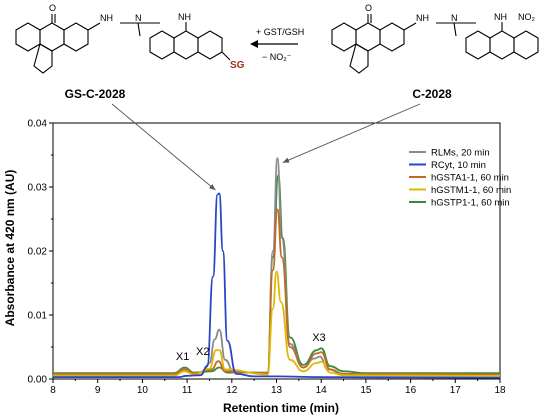  Describe the element at coordinates (38, 316) in the screenshot. I see `y-tick-label: 0.01` at that location.